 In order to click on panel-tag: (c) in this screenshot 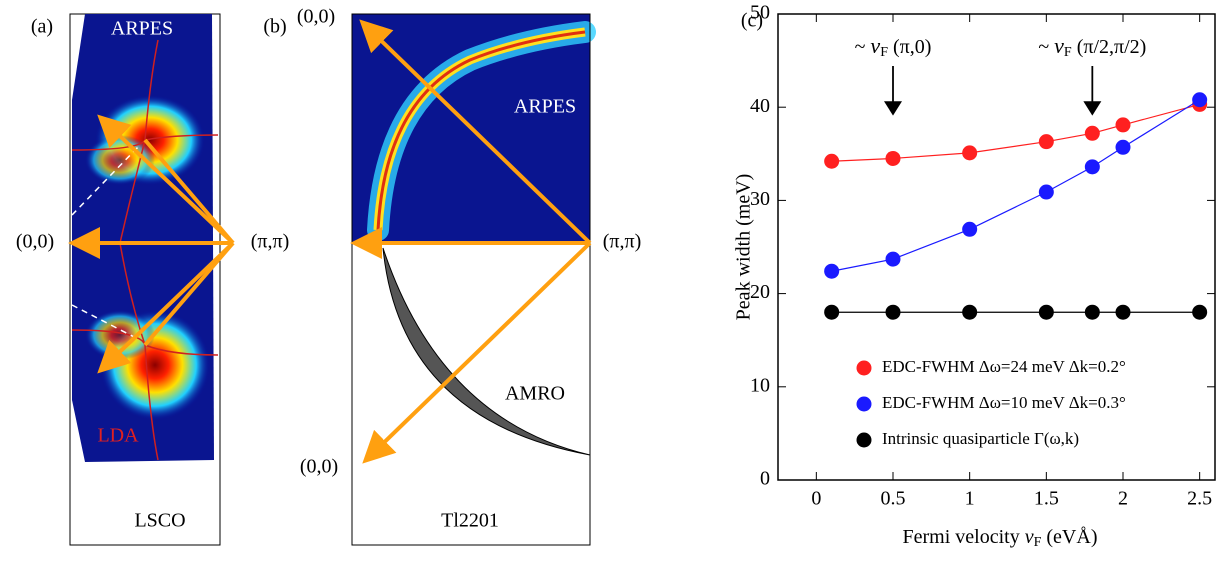, I will do `click(752, 21)`.